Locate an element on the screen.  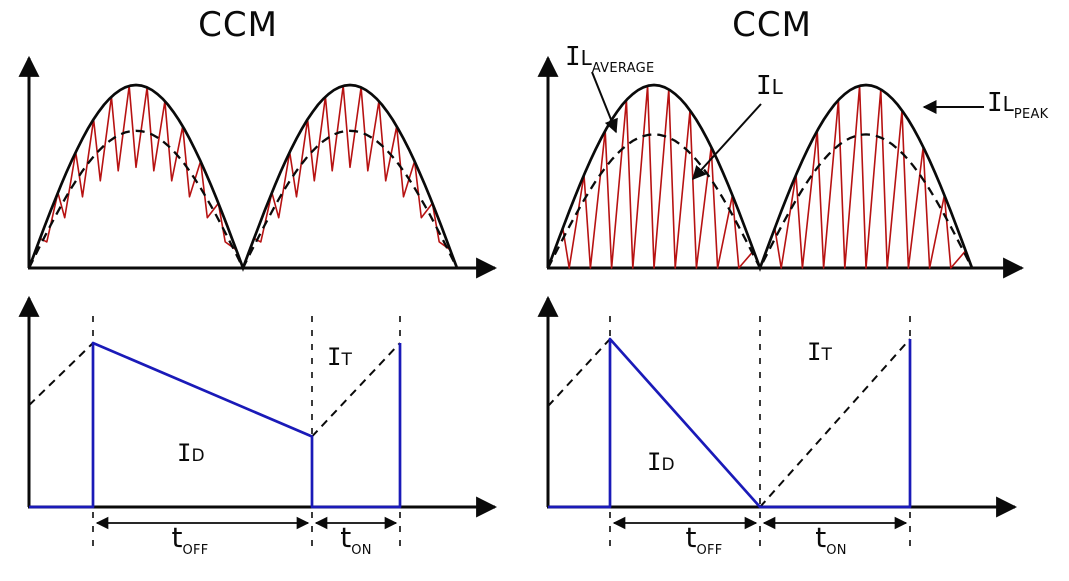
il-average-pointer-arrow is located at coordinates (604, 102).